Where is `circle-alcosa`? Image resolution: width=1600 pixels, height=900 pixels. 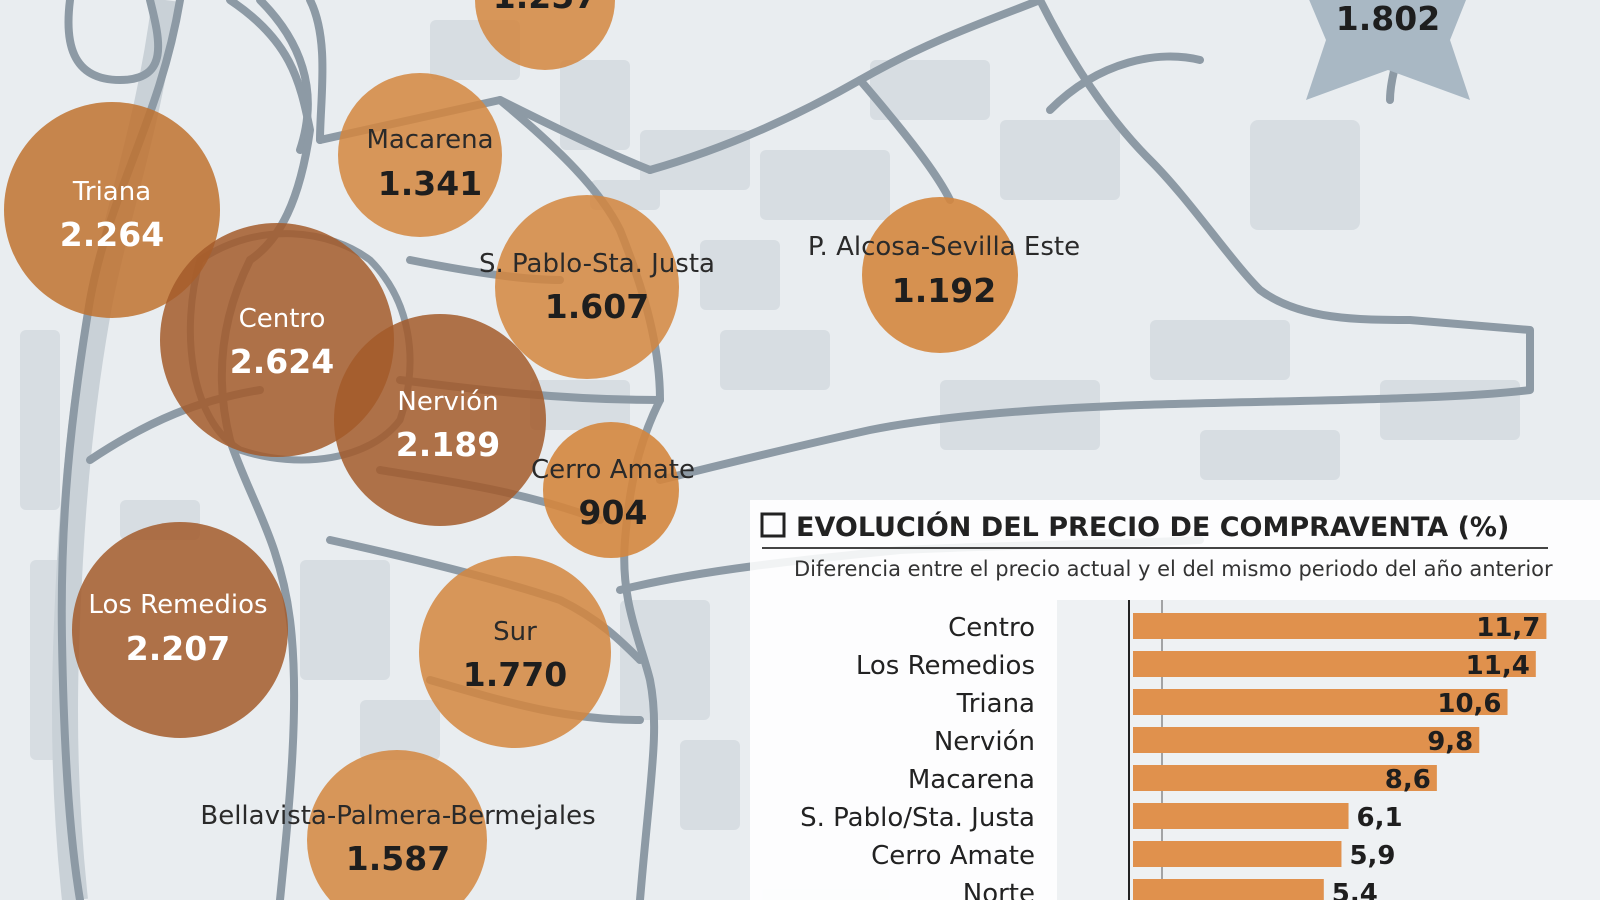 circle-alcosa is located at coordinates (940, 275).